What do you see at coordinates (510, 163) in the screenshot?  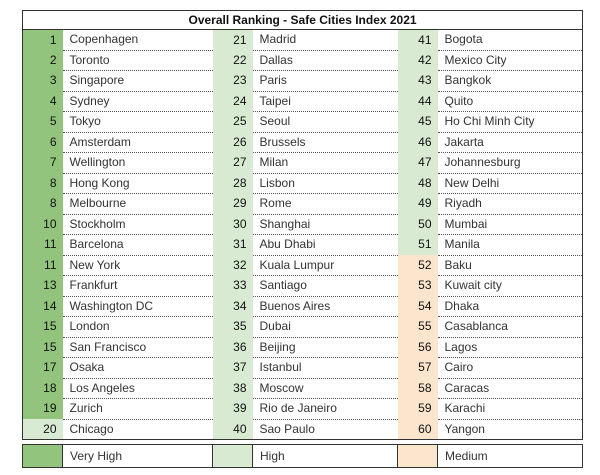 I see `city-cell: Johannesburg` at bounding box center [510, 163].